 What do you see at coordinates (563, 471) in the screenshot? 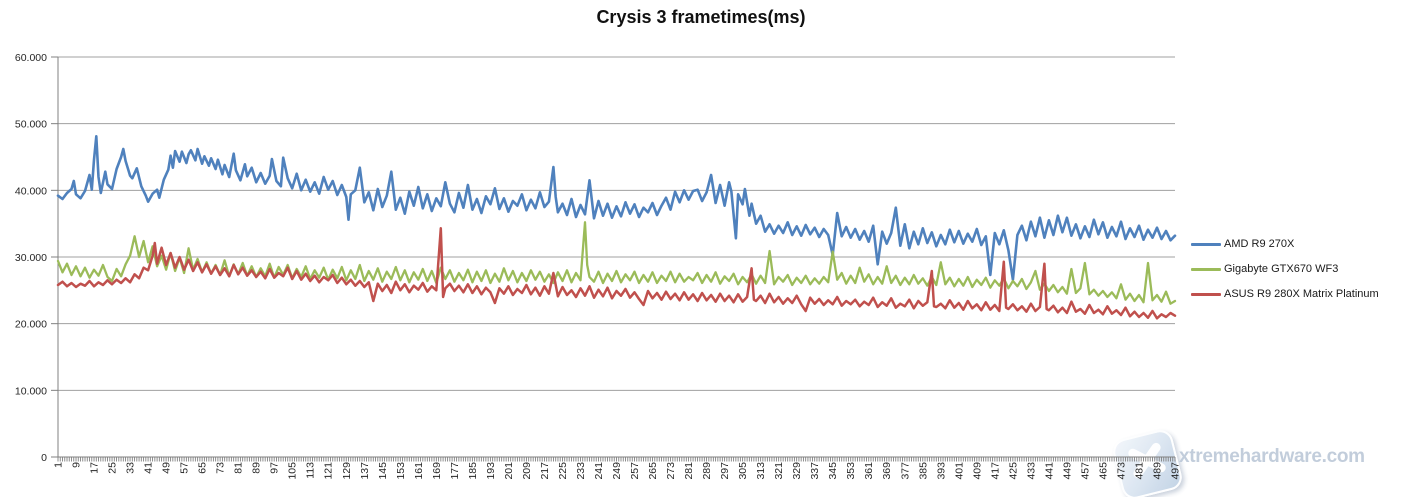
I see `x-tick-label: 225` at bounding box center [563, 471].